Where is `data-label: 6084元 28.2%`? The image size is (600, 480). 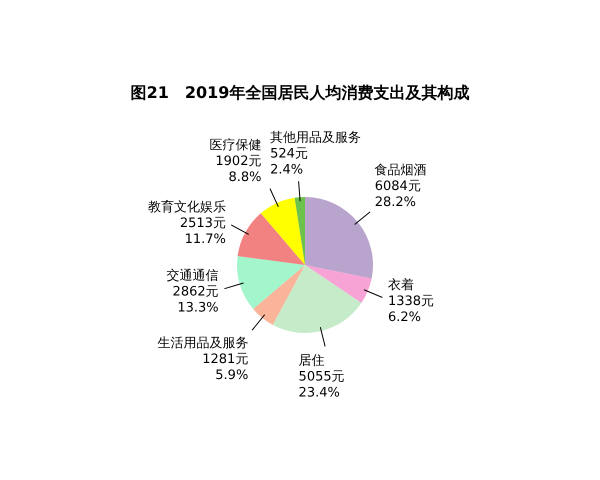
data-label: 6084元 28.2% is located at coordinates (397, 194).